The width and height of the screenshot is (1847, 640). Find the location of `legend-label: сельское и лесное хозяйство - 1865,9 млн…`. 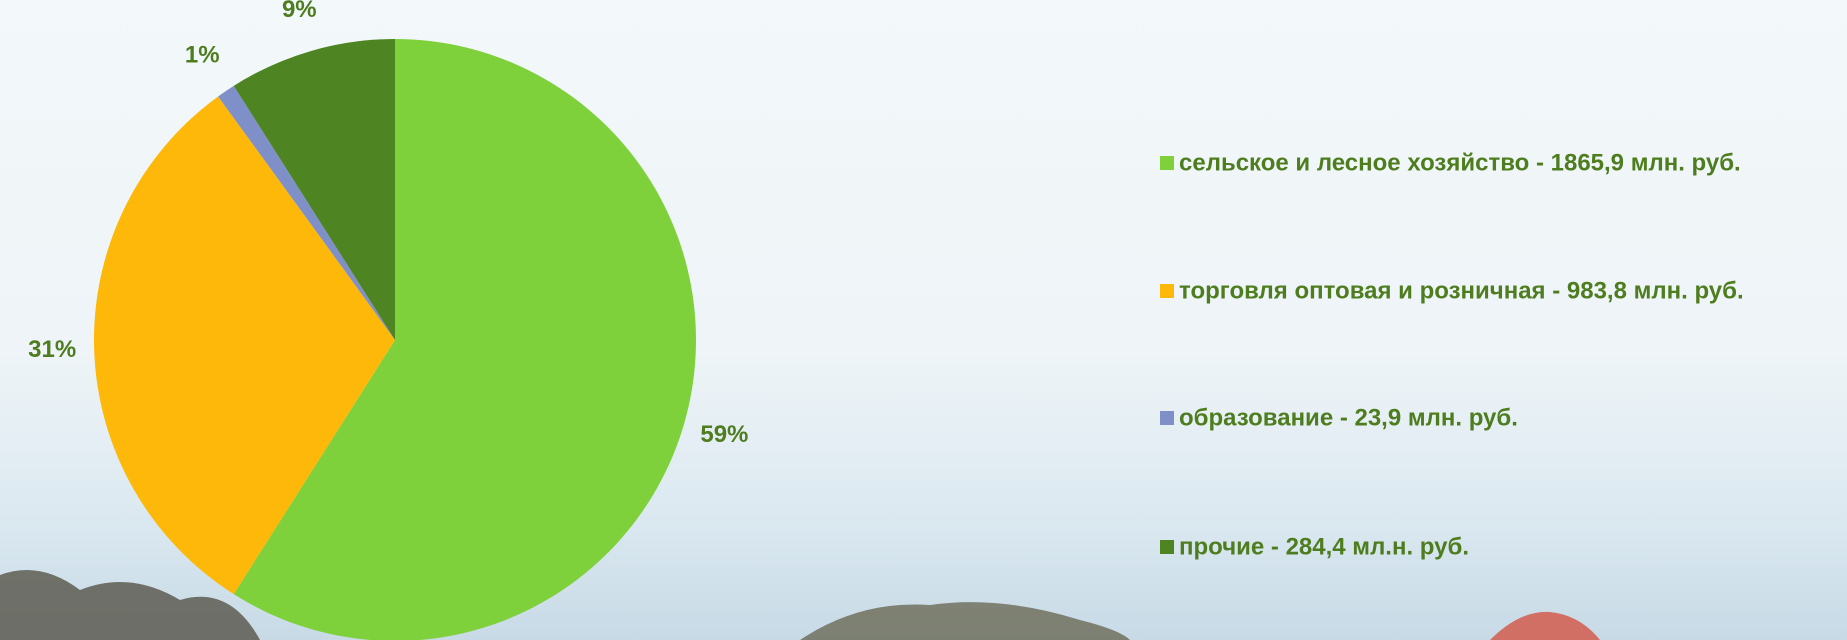

legend-label: сельское и лесное хозяйство - 1865,9 млн… is located at coordinates (1460, 162).